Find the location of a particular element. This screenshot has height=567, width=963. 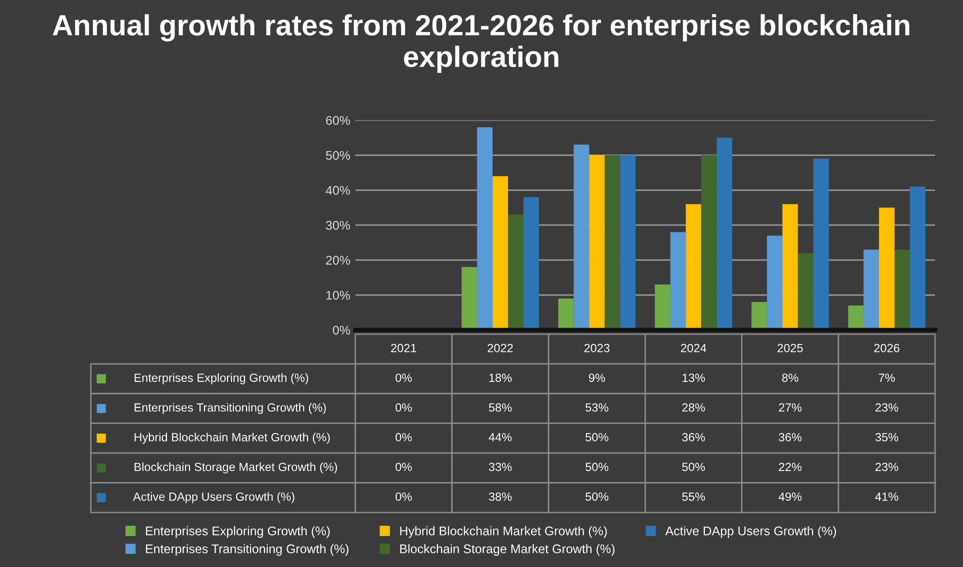

y-tick-label: 0% is located at coordinates (341, 330).